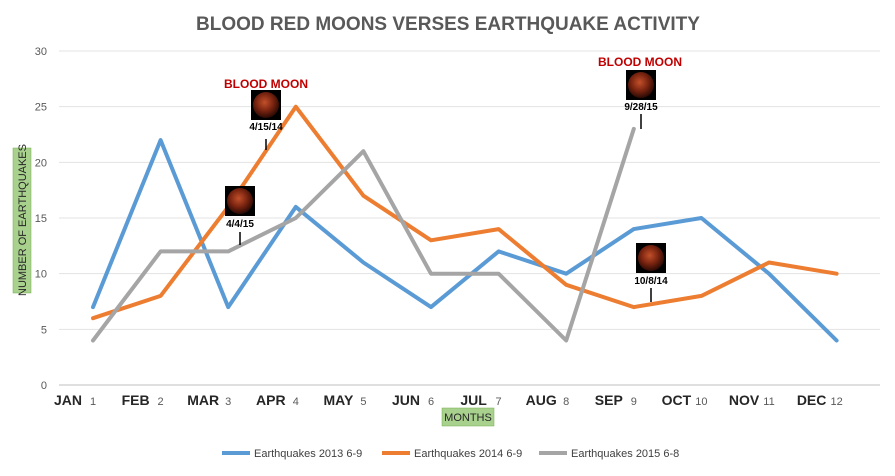  Describe the element at coordinates (701, 402) in the screenshot. I see `x-tick-label: 10` at that location.